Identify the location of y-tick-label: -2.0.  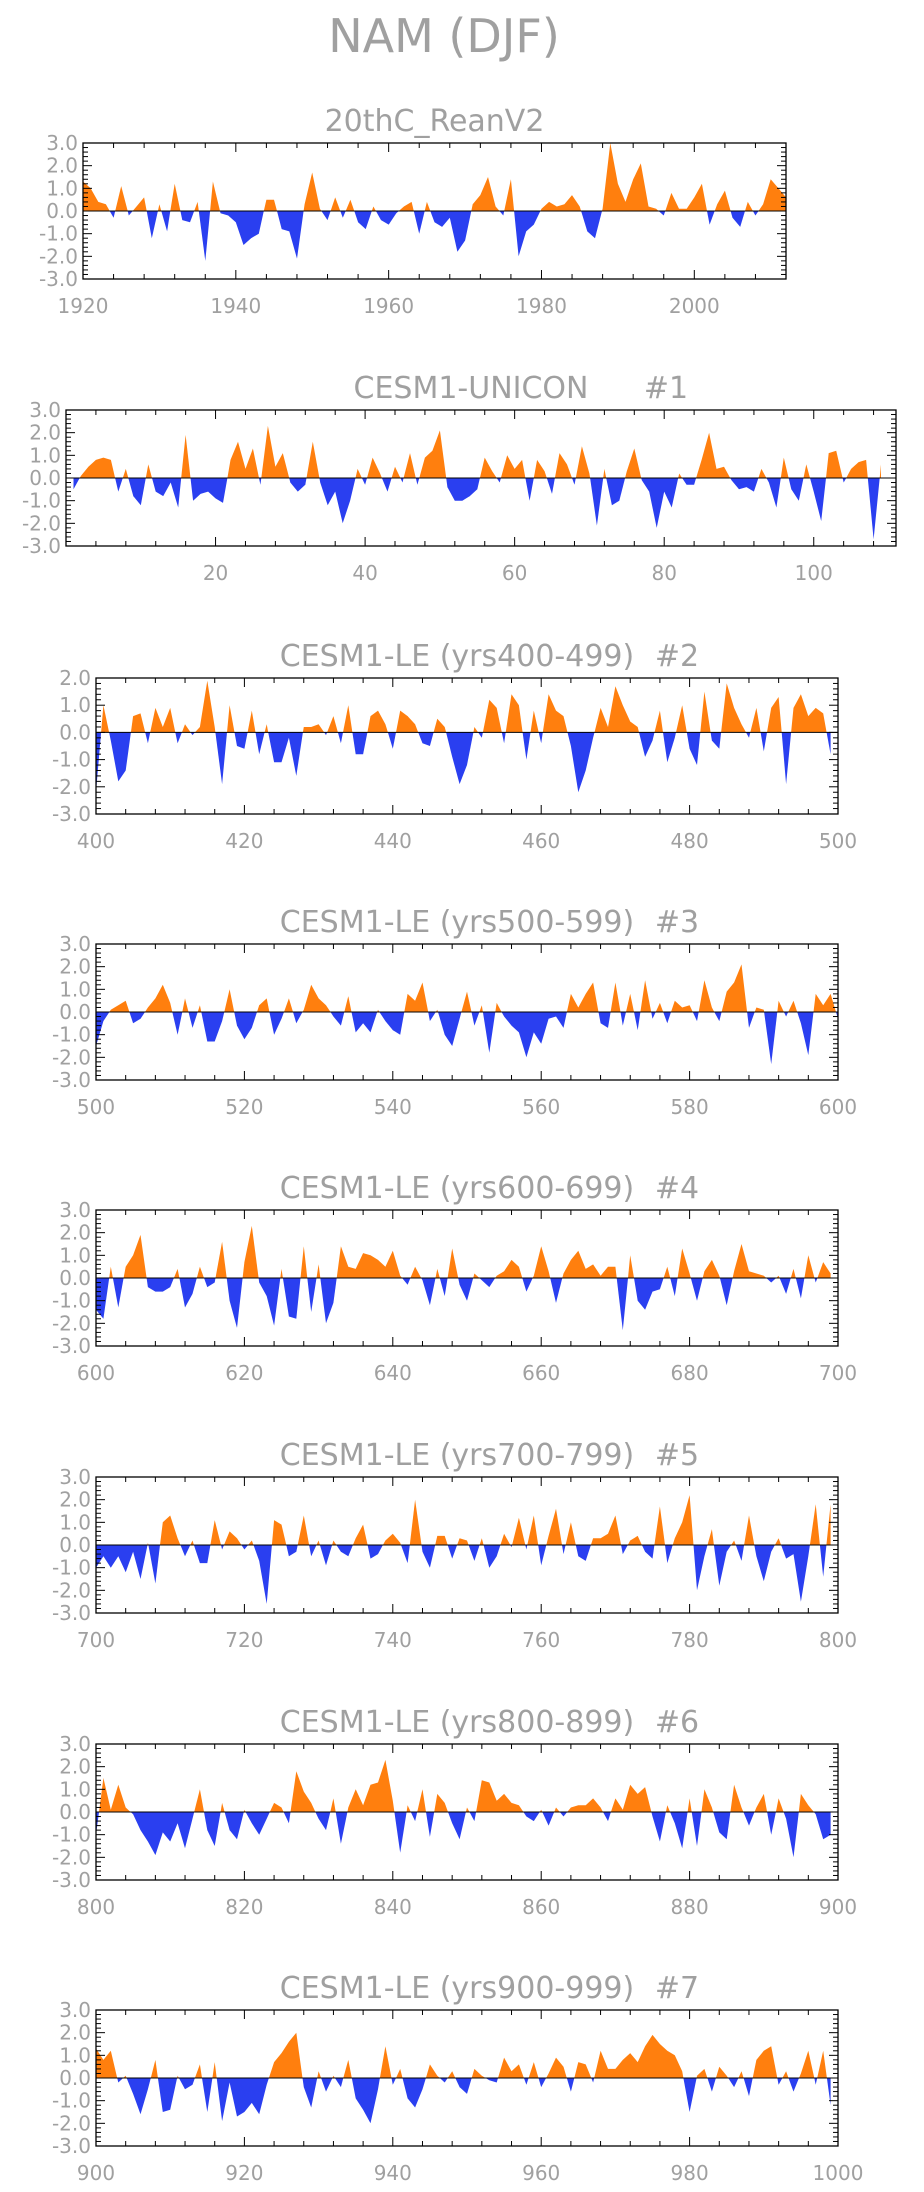
(71, 1857).